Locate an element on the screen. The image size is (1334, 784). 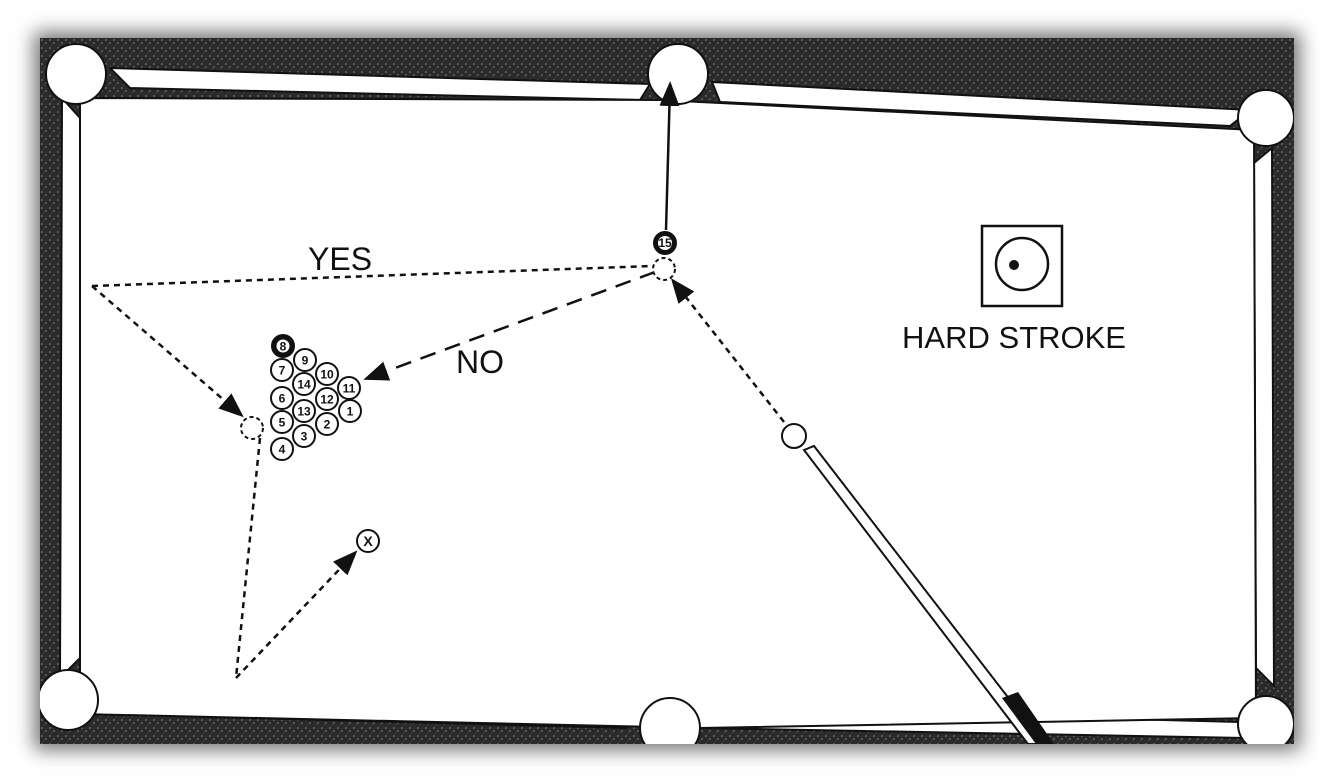
rack-ball-12: 12 is located at coordinates (327, 399).